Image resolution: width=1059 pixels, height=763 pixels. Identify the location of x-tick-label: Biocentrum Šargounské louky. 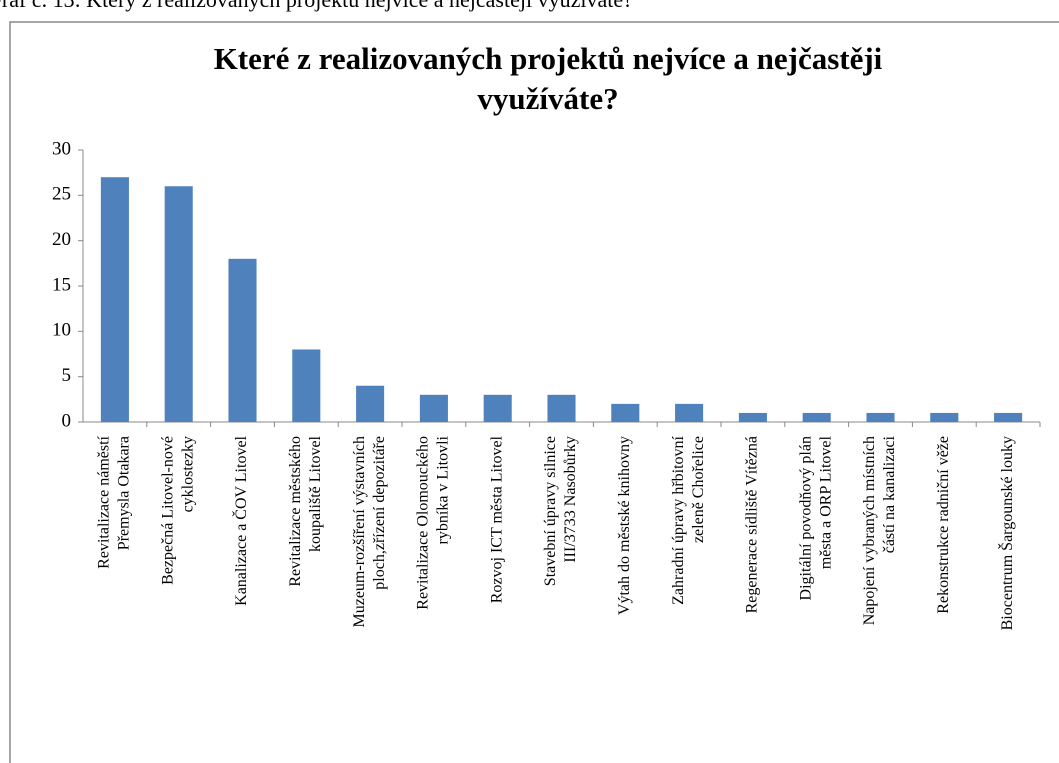
(1006, 533).